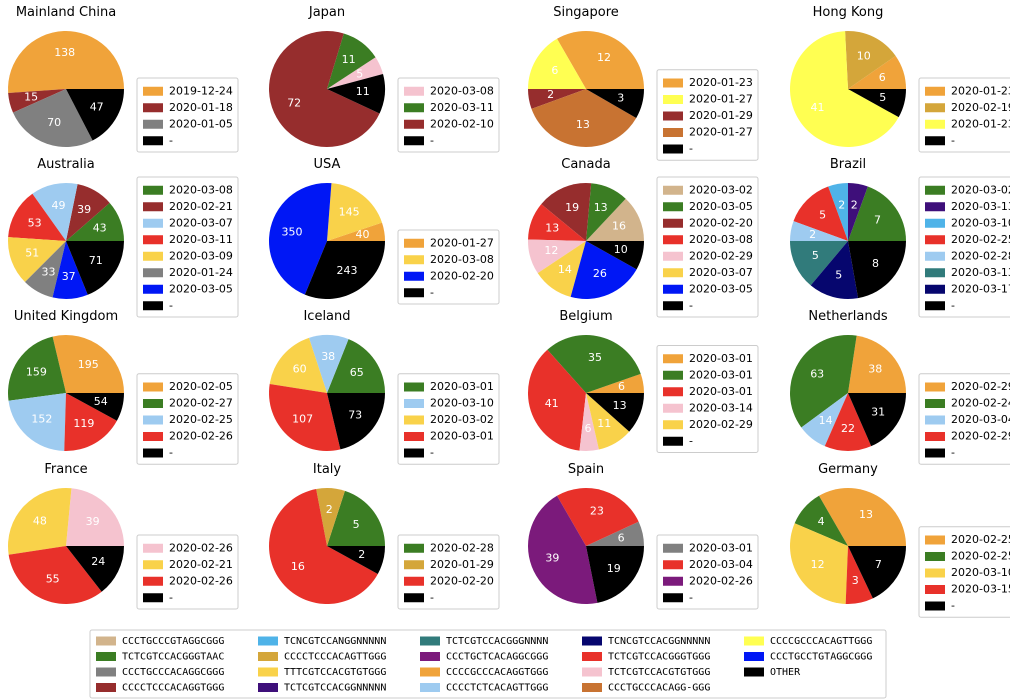 This screenshot has width=1010, height=699. Describe the element at coordinates (621, 386) in the screenshot. I see `slice-value-label: 6` at that location.